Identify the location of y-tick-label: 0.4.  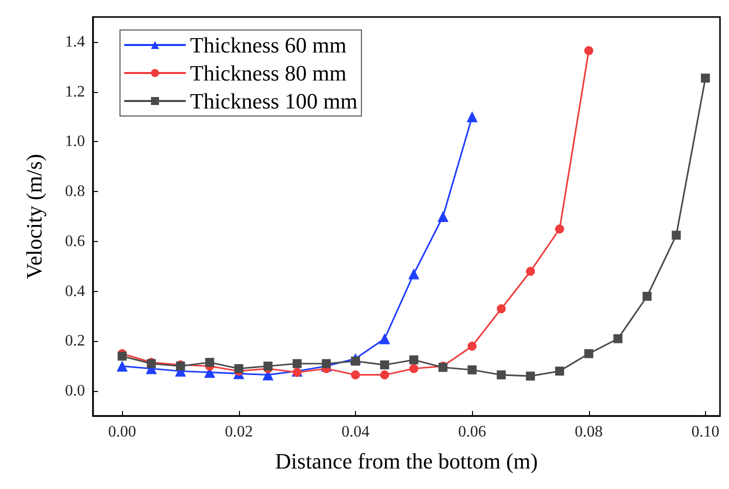
(75, 291).